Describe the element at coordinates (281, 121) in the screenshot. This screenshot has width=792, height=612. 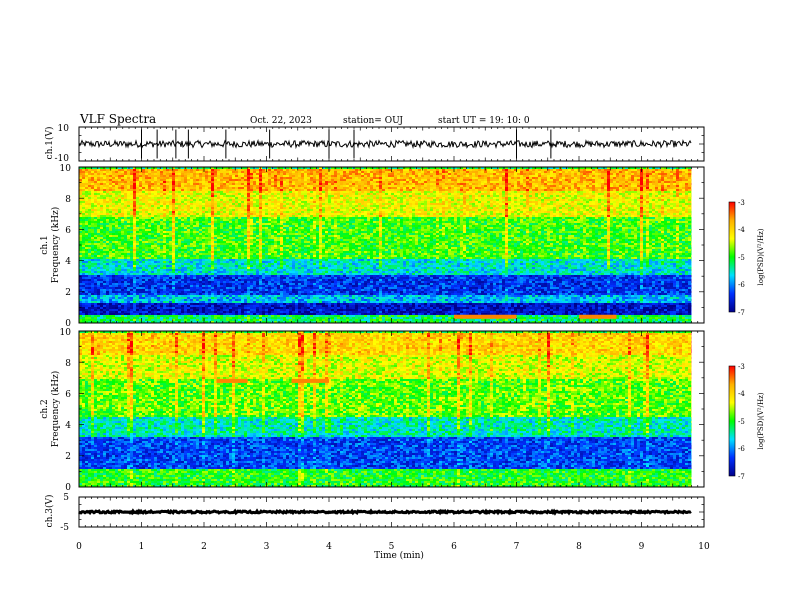
I see `header-date: Oct. 22, 2023` at that location.